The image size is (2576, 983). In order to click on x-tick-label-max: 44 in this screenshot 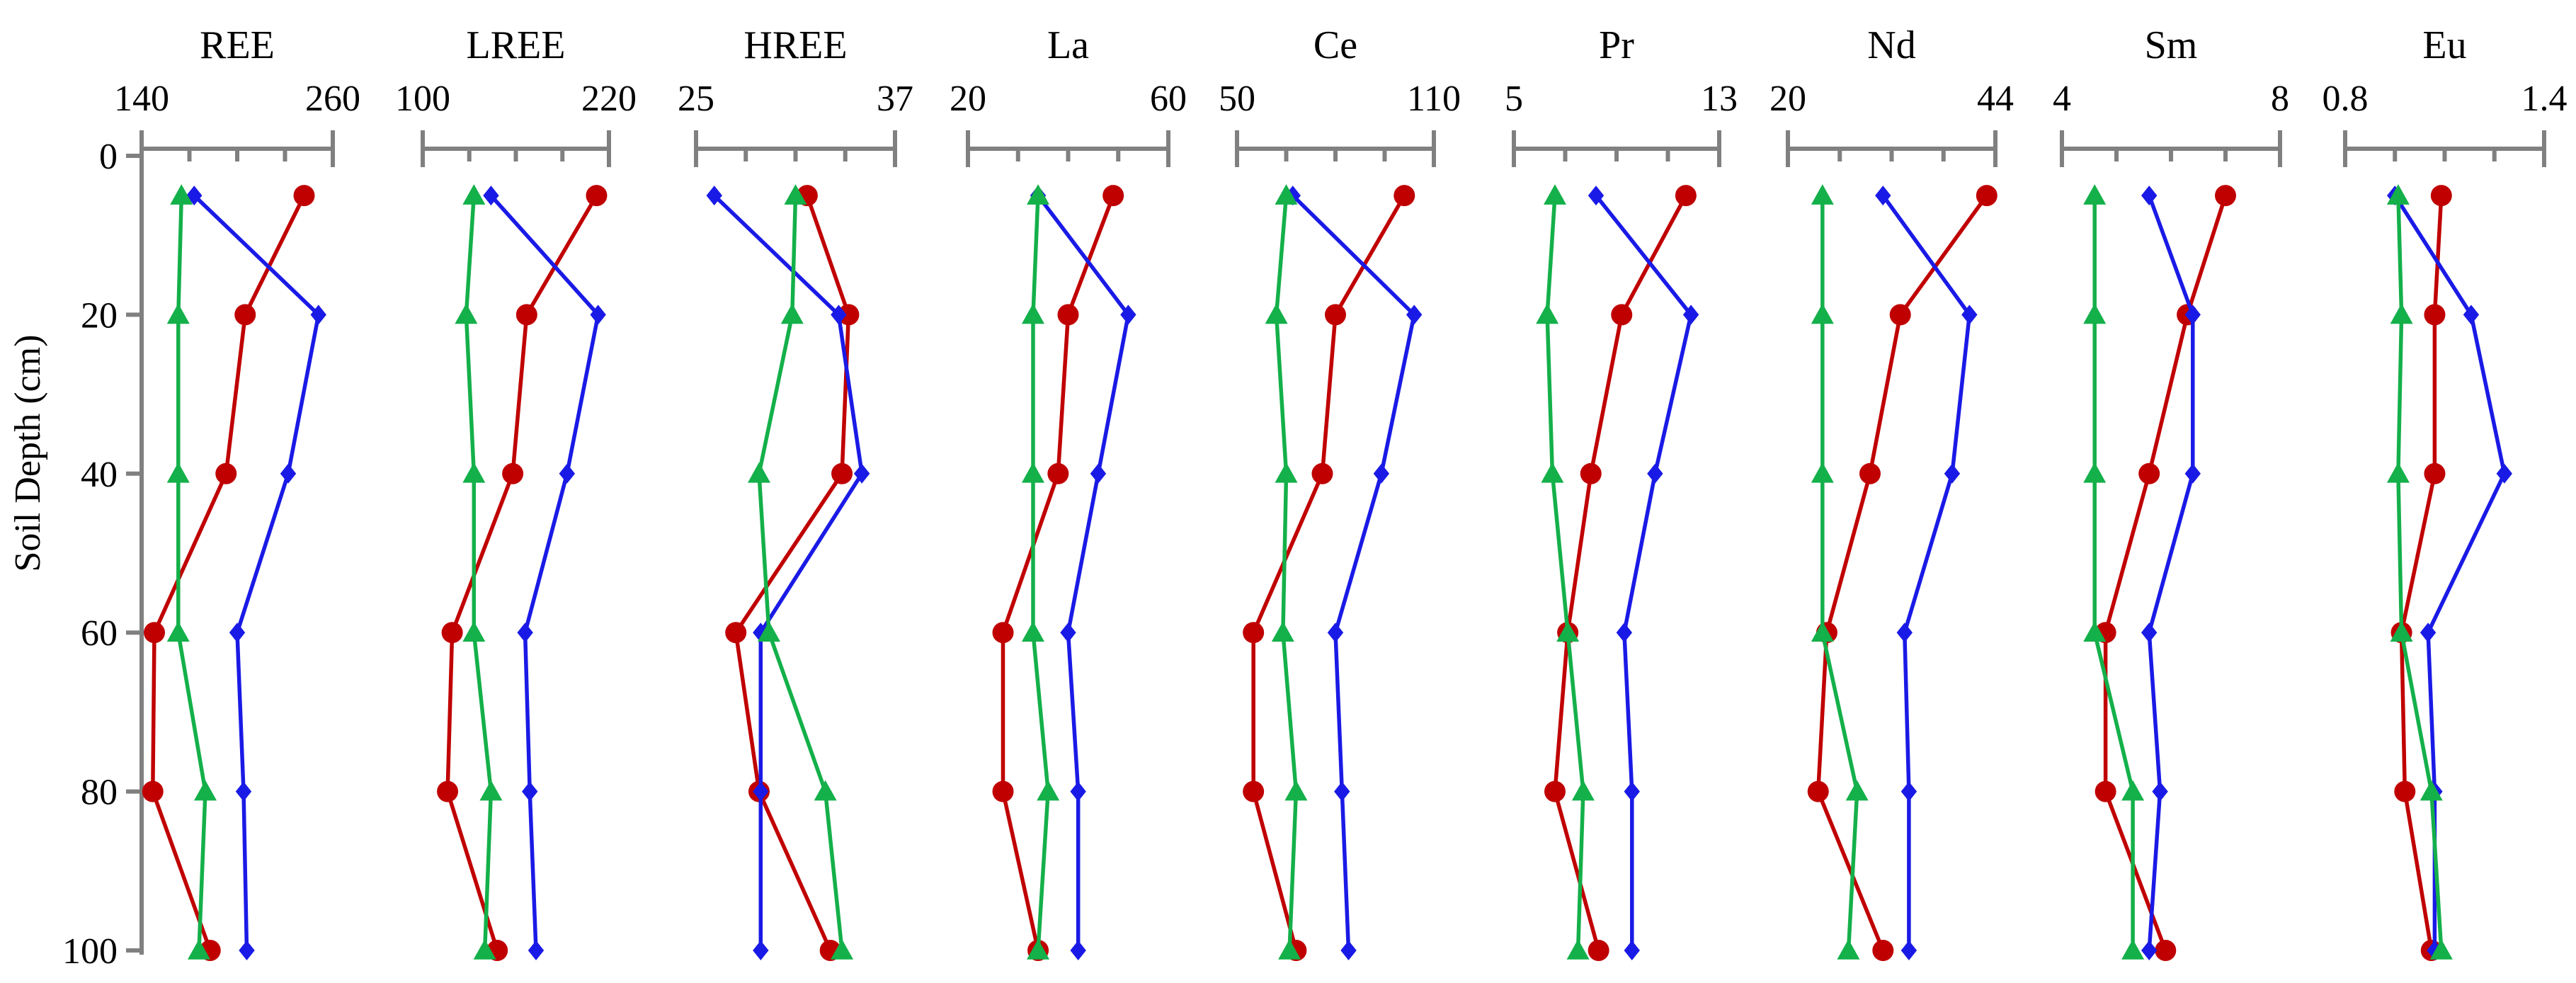, I will do `click(1995, 99)`.